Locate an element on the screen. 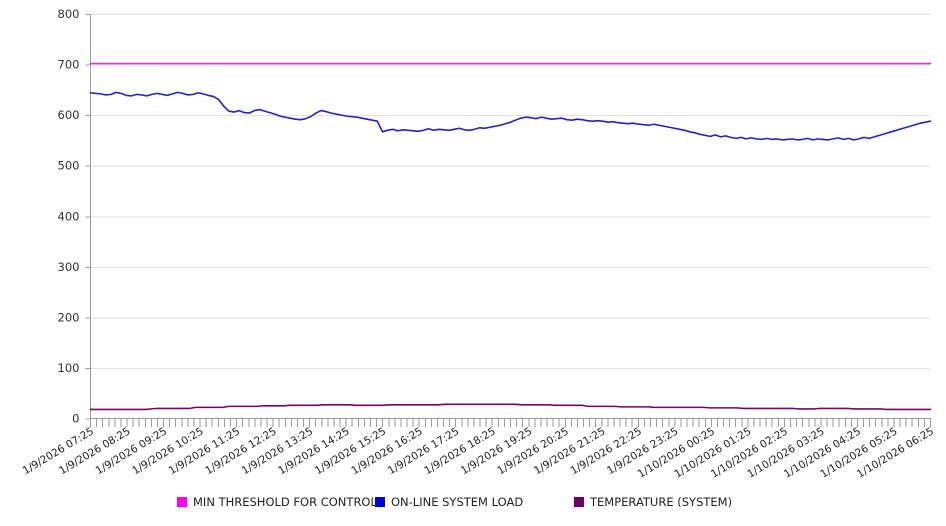  y-tick-label: 400 is located at coordinates (69, 216).